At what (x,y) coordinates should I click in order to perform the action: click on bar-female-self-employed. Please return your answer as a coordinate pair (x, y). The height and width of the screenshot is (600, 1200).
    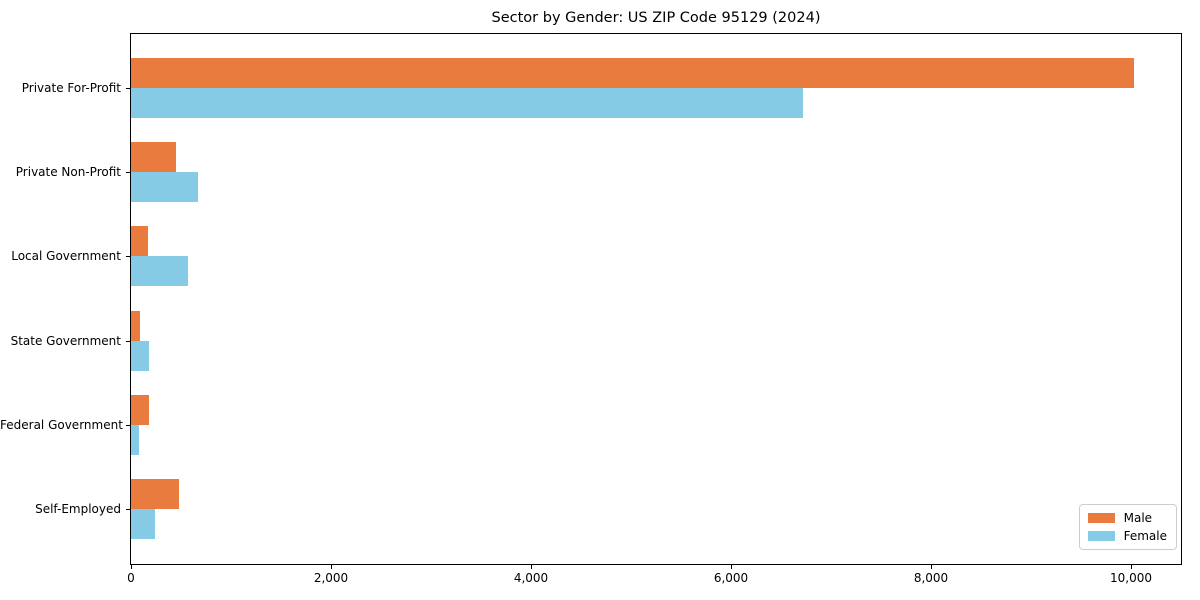
    Looking at the image, I should click on (143, 524).